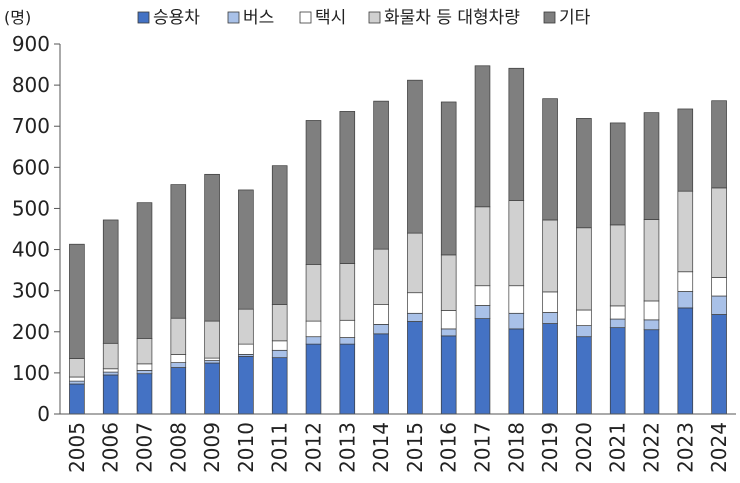 The width and height of the screenshot is (740, 483). What do you see at coordinates (212, 388) in the screenshot?
I see `bar-segment-2009-s0` at bounding box center [212, 388].